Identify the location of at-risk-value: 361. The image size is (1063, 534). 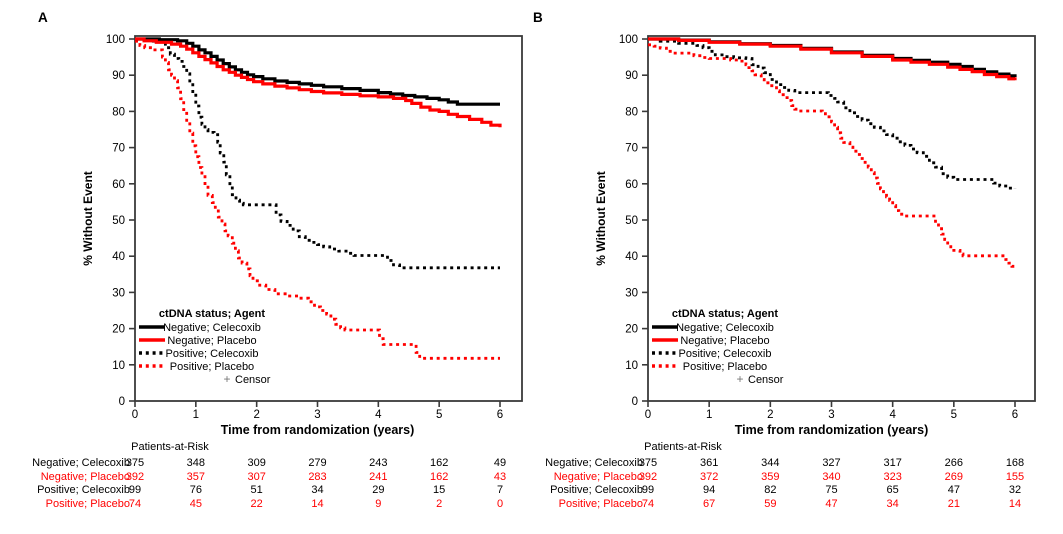
(709, 463).